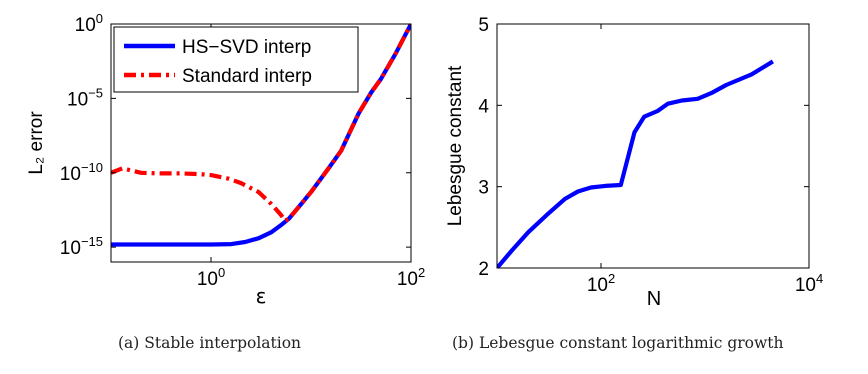  I want to click on y-tick-label: 2, so click(483, 269).